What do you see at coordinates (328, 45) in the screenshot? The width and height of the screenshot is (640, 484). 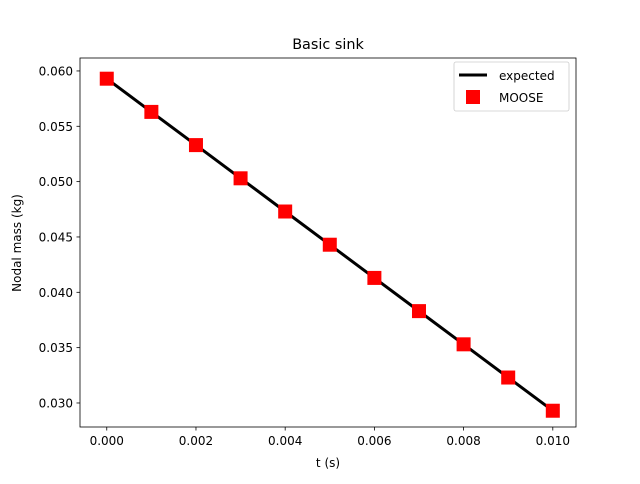 I see `chart-title: Basic sink` at bounding box center [328, 45].